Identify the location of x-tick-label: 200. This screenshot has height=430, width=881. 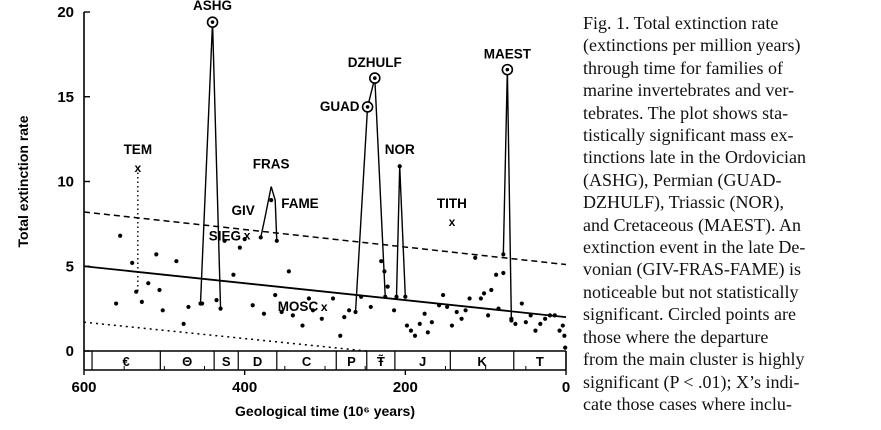
(405, 387).